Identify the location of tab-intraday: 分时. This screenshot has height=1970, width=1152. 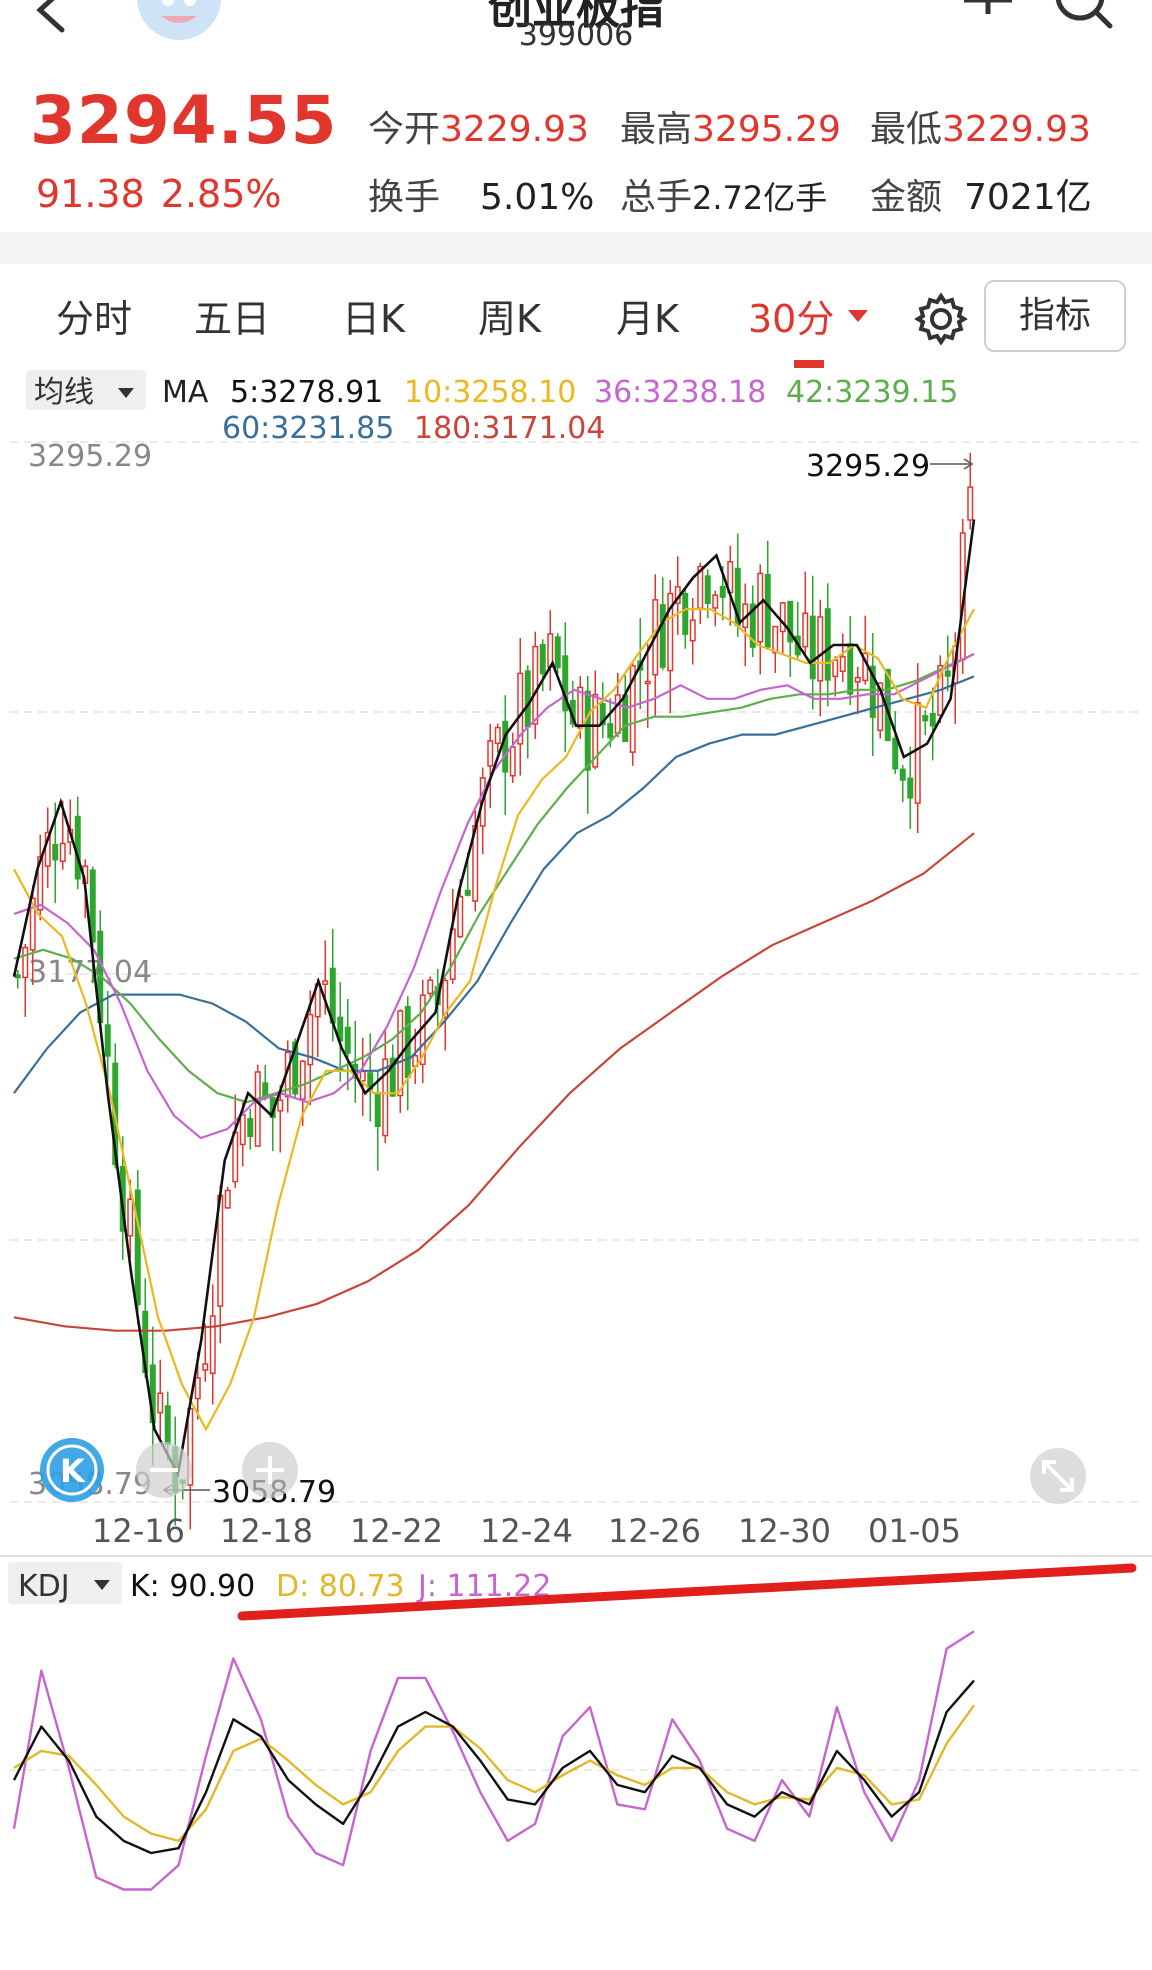
(94, 319).